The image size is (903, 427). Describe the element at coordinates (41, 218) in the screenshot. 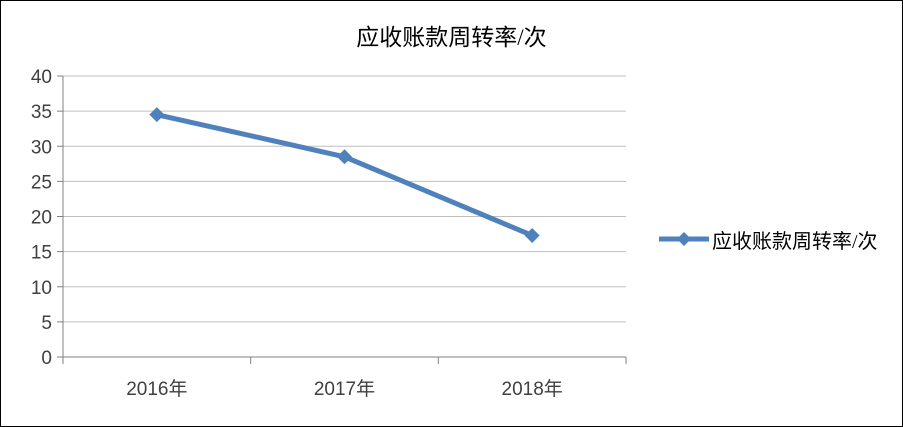

I see `y-tick-label: 20` at that location.